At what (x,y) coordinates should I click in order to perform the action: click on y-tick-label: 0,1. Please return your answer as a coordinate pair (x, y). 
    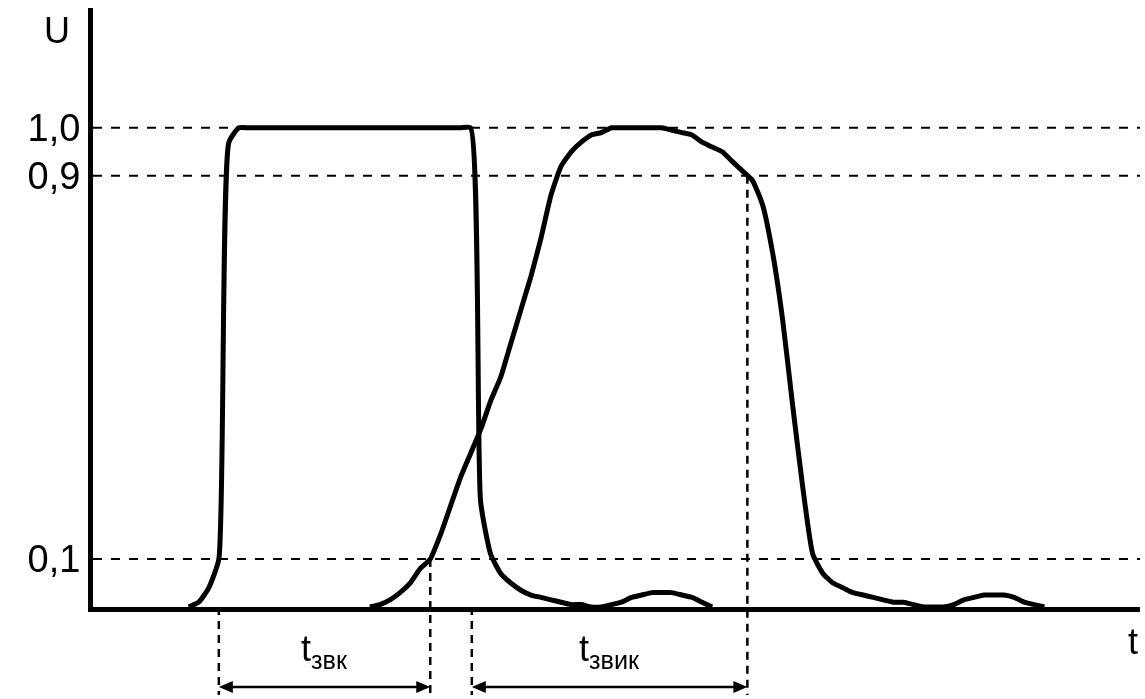
    Looking at the image, I should click on (54, 559).